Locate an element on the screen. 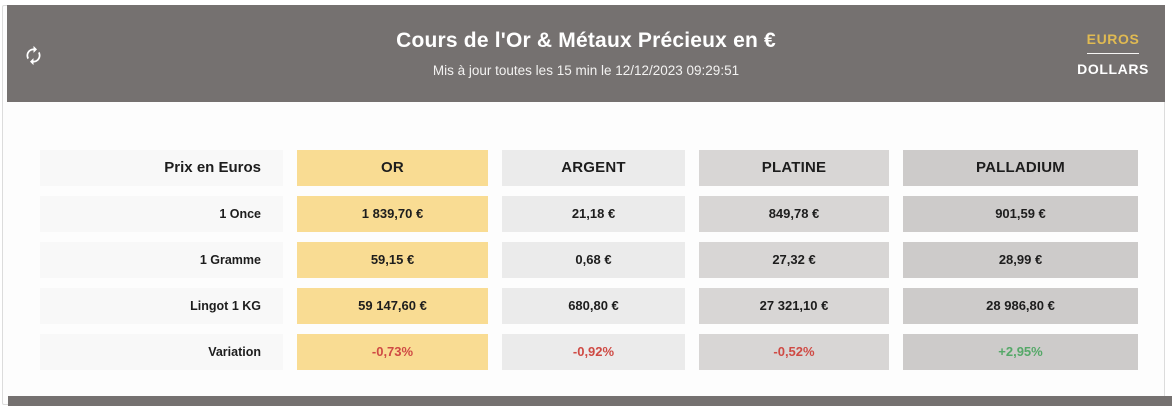 This screenshot has height=406, width=1172. footer-bar is located at coordinates (590, 401).